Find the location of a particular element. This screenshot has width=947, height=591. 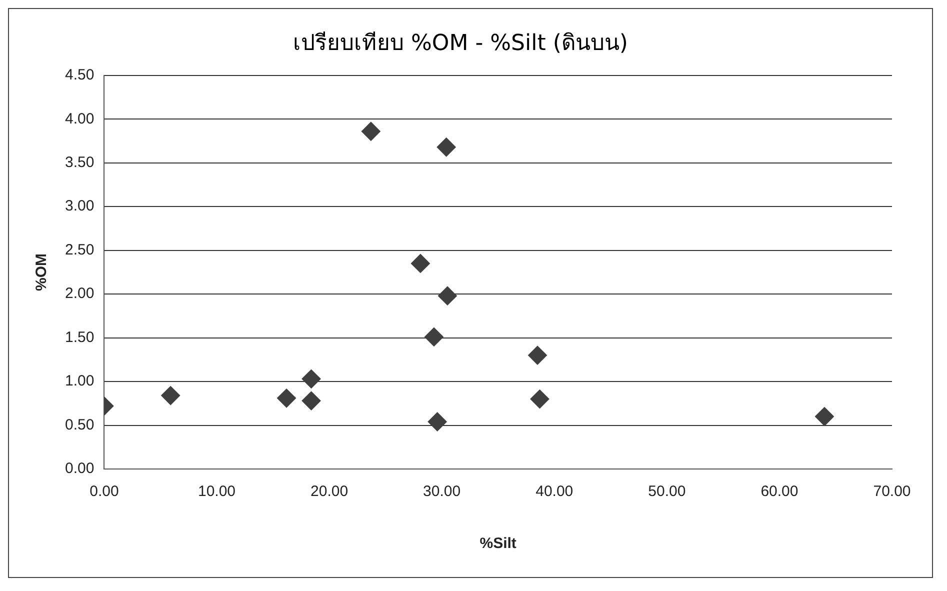

chart-title: เปรียบเทียบ %OM - %Silt (ดินบน) is located at coordinates (460, 43).